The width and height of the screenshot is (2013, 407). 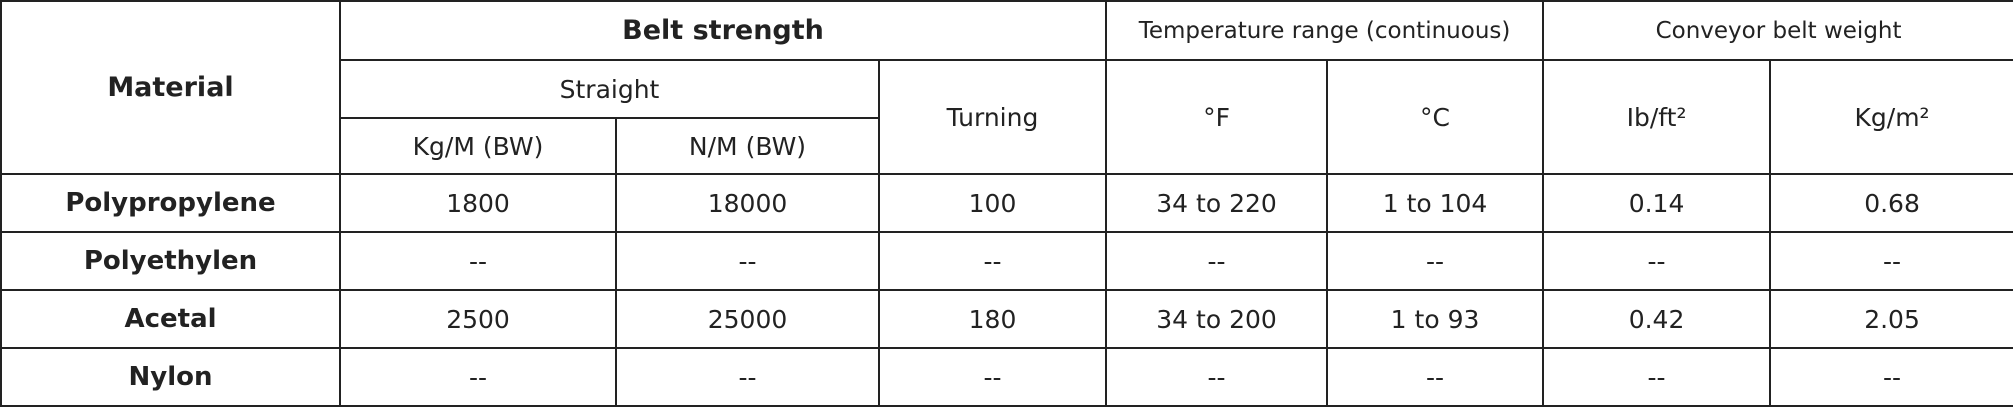 I want to click on value-cell: 1800, so click(x=478, y=203).